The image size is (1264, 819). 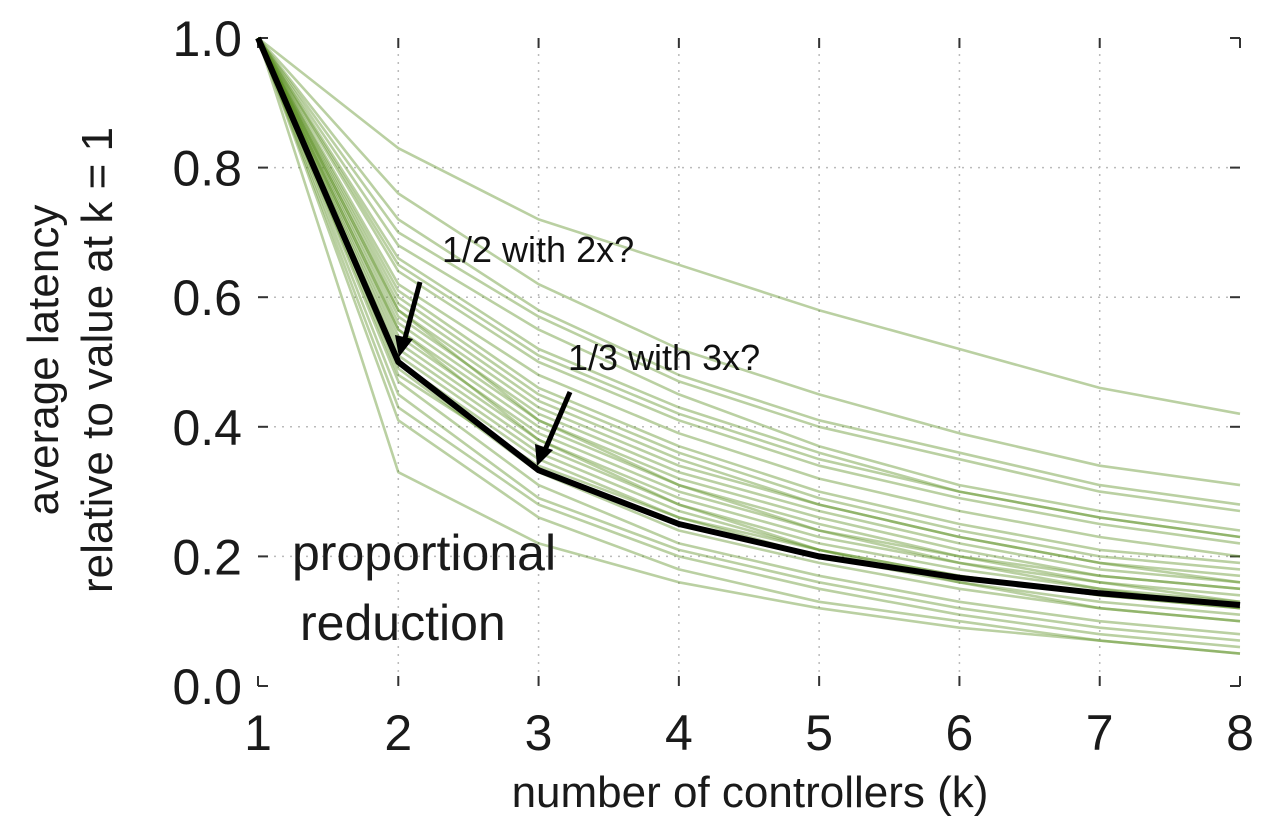 I want to click on y-tick-label: 0.0, so click(x=207, y=687).